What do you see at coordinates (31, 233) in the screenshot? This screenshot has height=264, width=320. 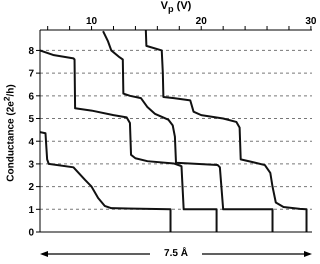 I see `y-tick-label: 0` at bounding box center [31, 233].